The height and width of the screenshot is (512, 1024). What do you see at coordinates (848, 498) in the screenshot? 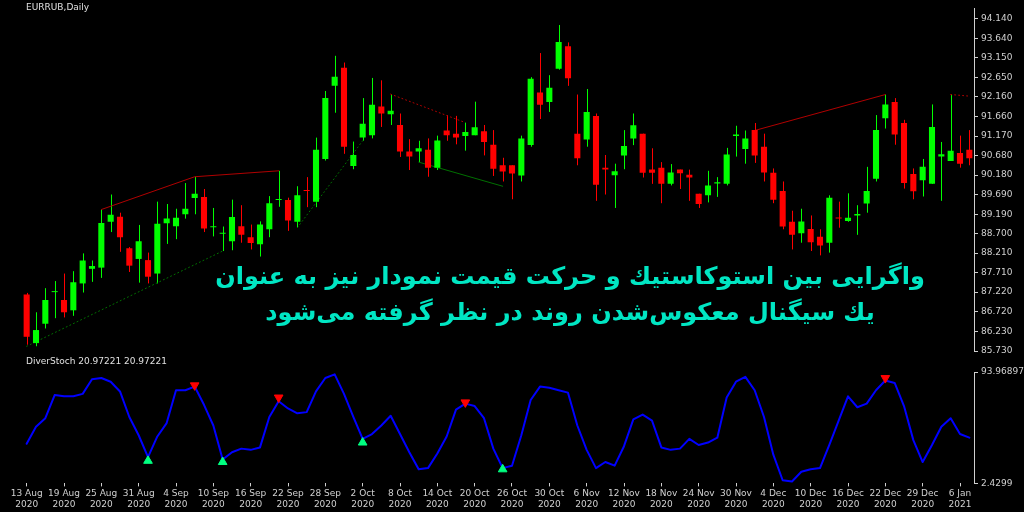
I see `x-tick-label: 16 Dec 2020` at bounding box center [848, 498].